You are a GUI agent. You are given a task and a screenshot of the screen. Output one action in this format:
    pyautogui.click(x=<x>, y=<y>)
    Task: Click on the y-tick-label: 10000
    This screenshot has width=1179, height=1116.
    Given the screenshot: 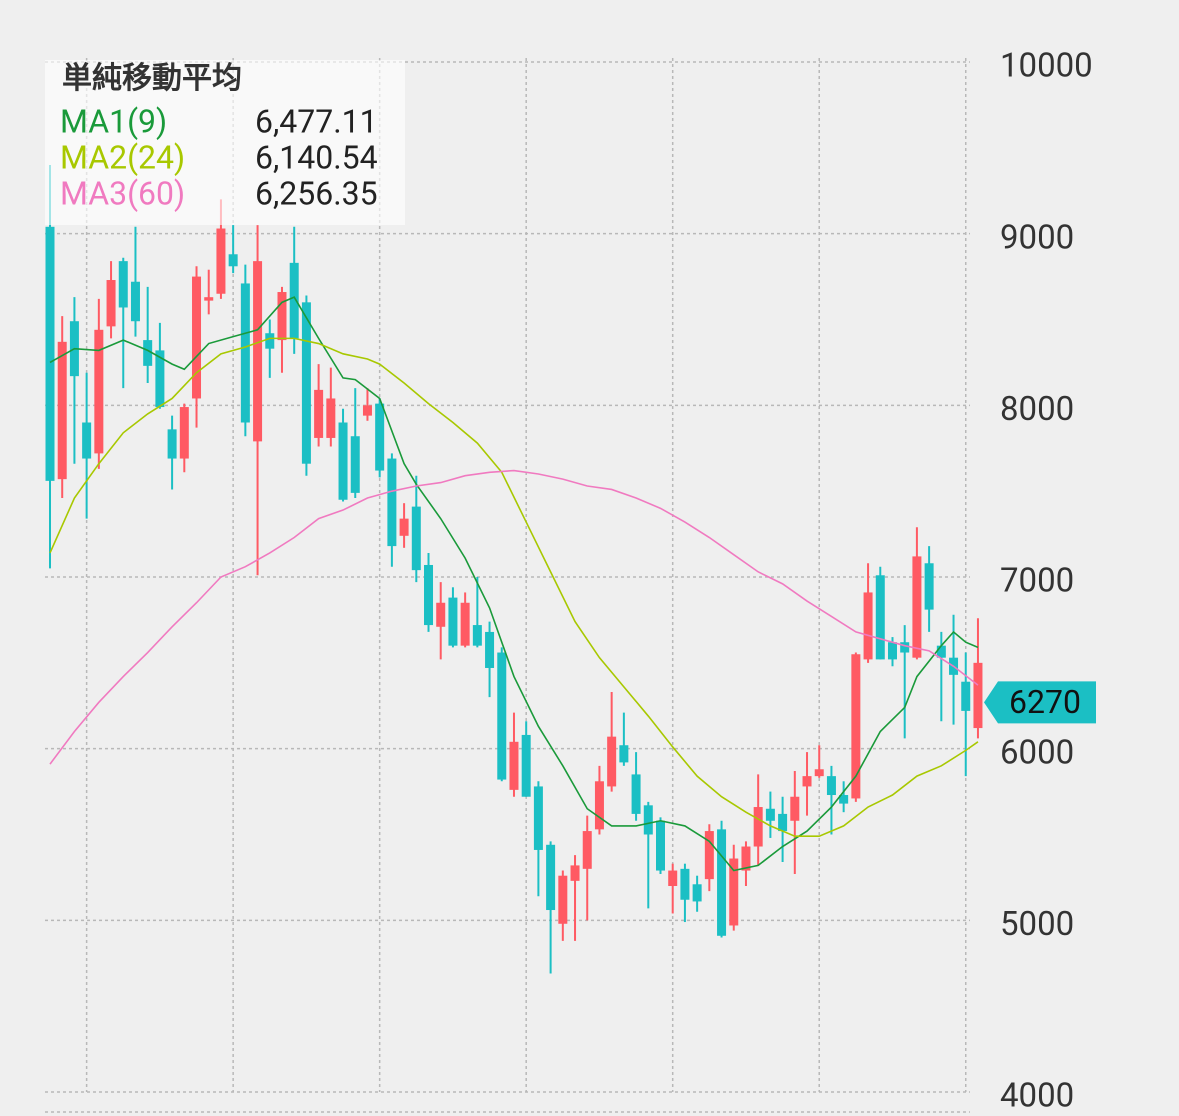 What is the action you would take?
    pyautogui.click(x=1046, y=66)
    